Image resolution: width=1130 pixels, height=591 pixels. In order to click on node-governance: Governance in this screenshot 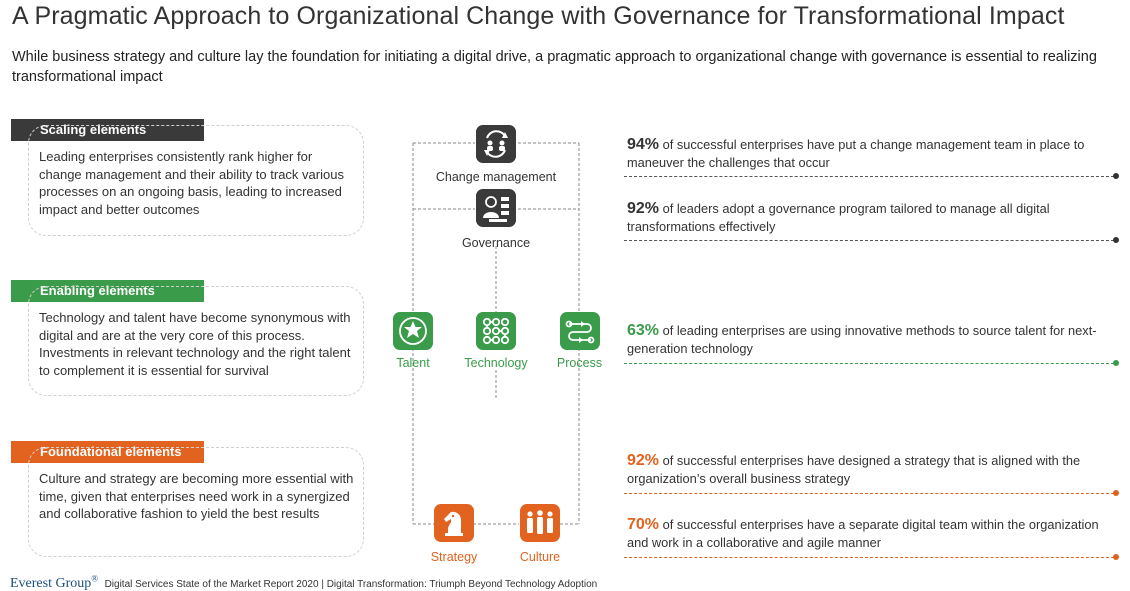, I will do `click(496, 219)`.